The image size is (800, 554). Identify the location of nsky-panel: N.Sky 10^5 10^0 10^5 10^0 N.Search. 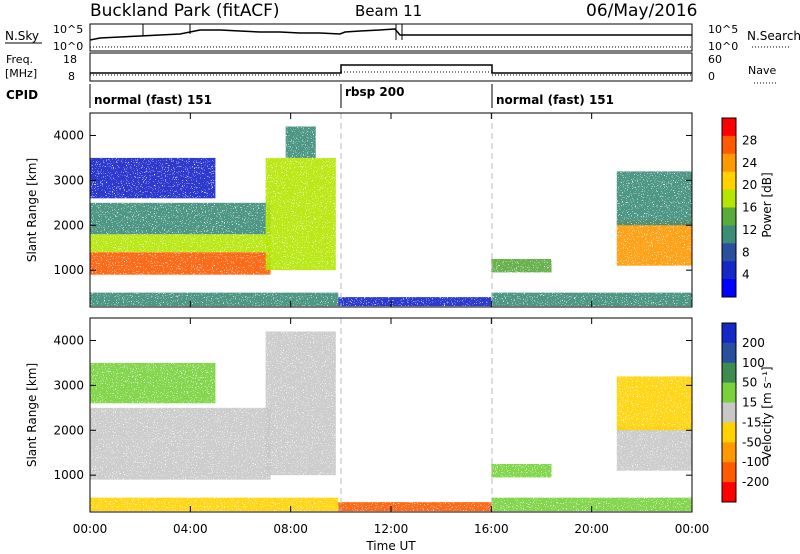
(402, 38).